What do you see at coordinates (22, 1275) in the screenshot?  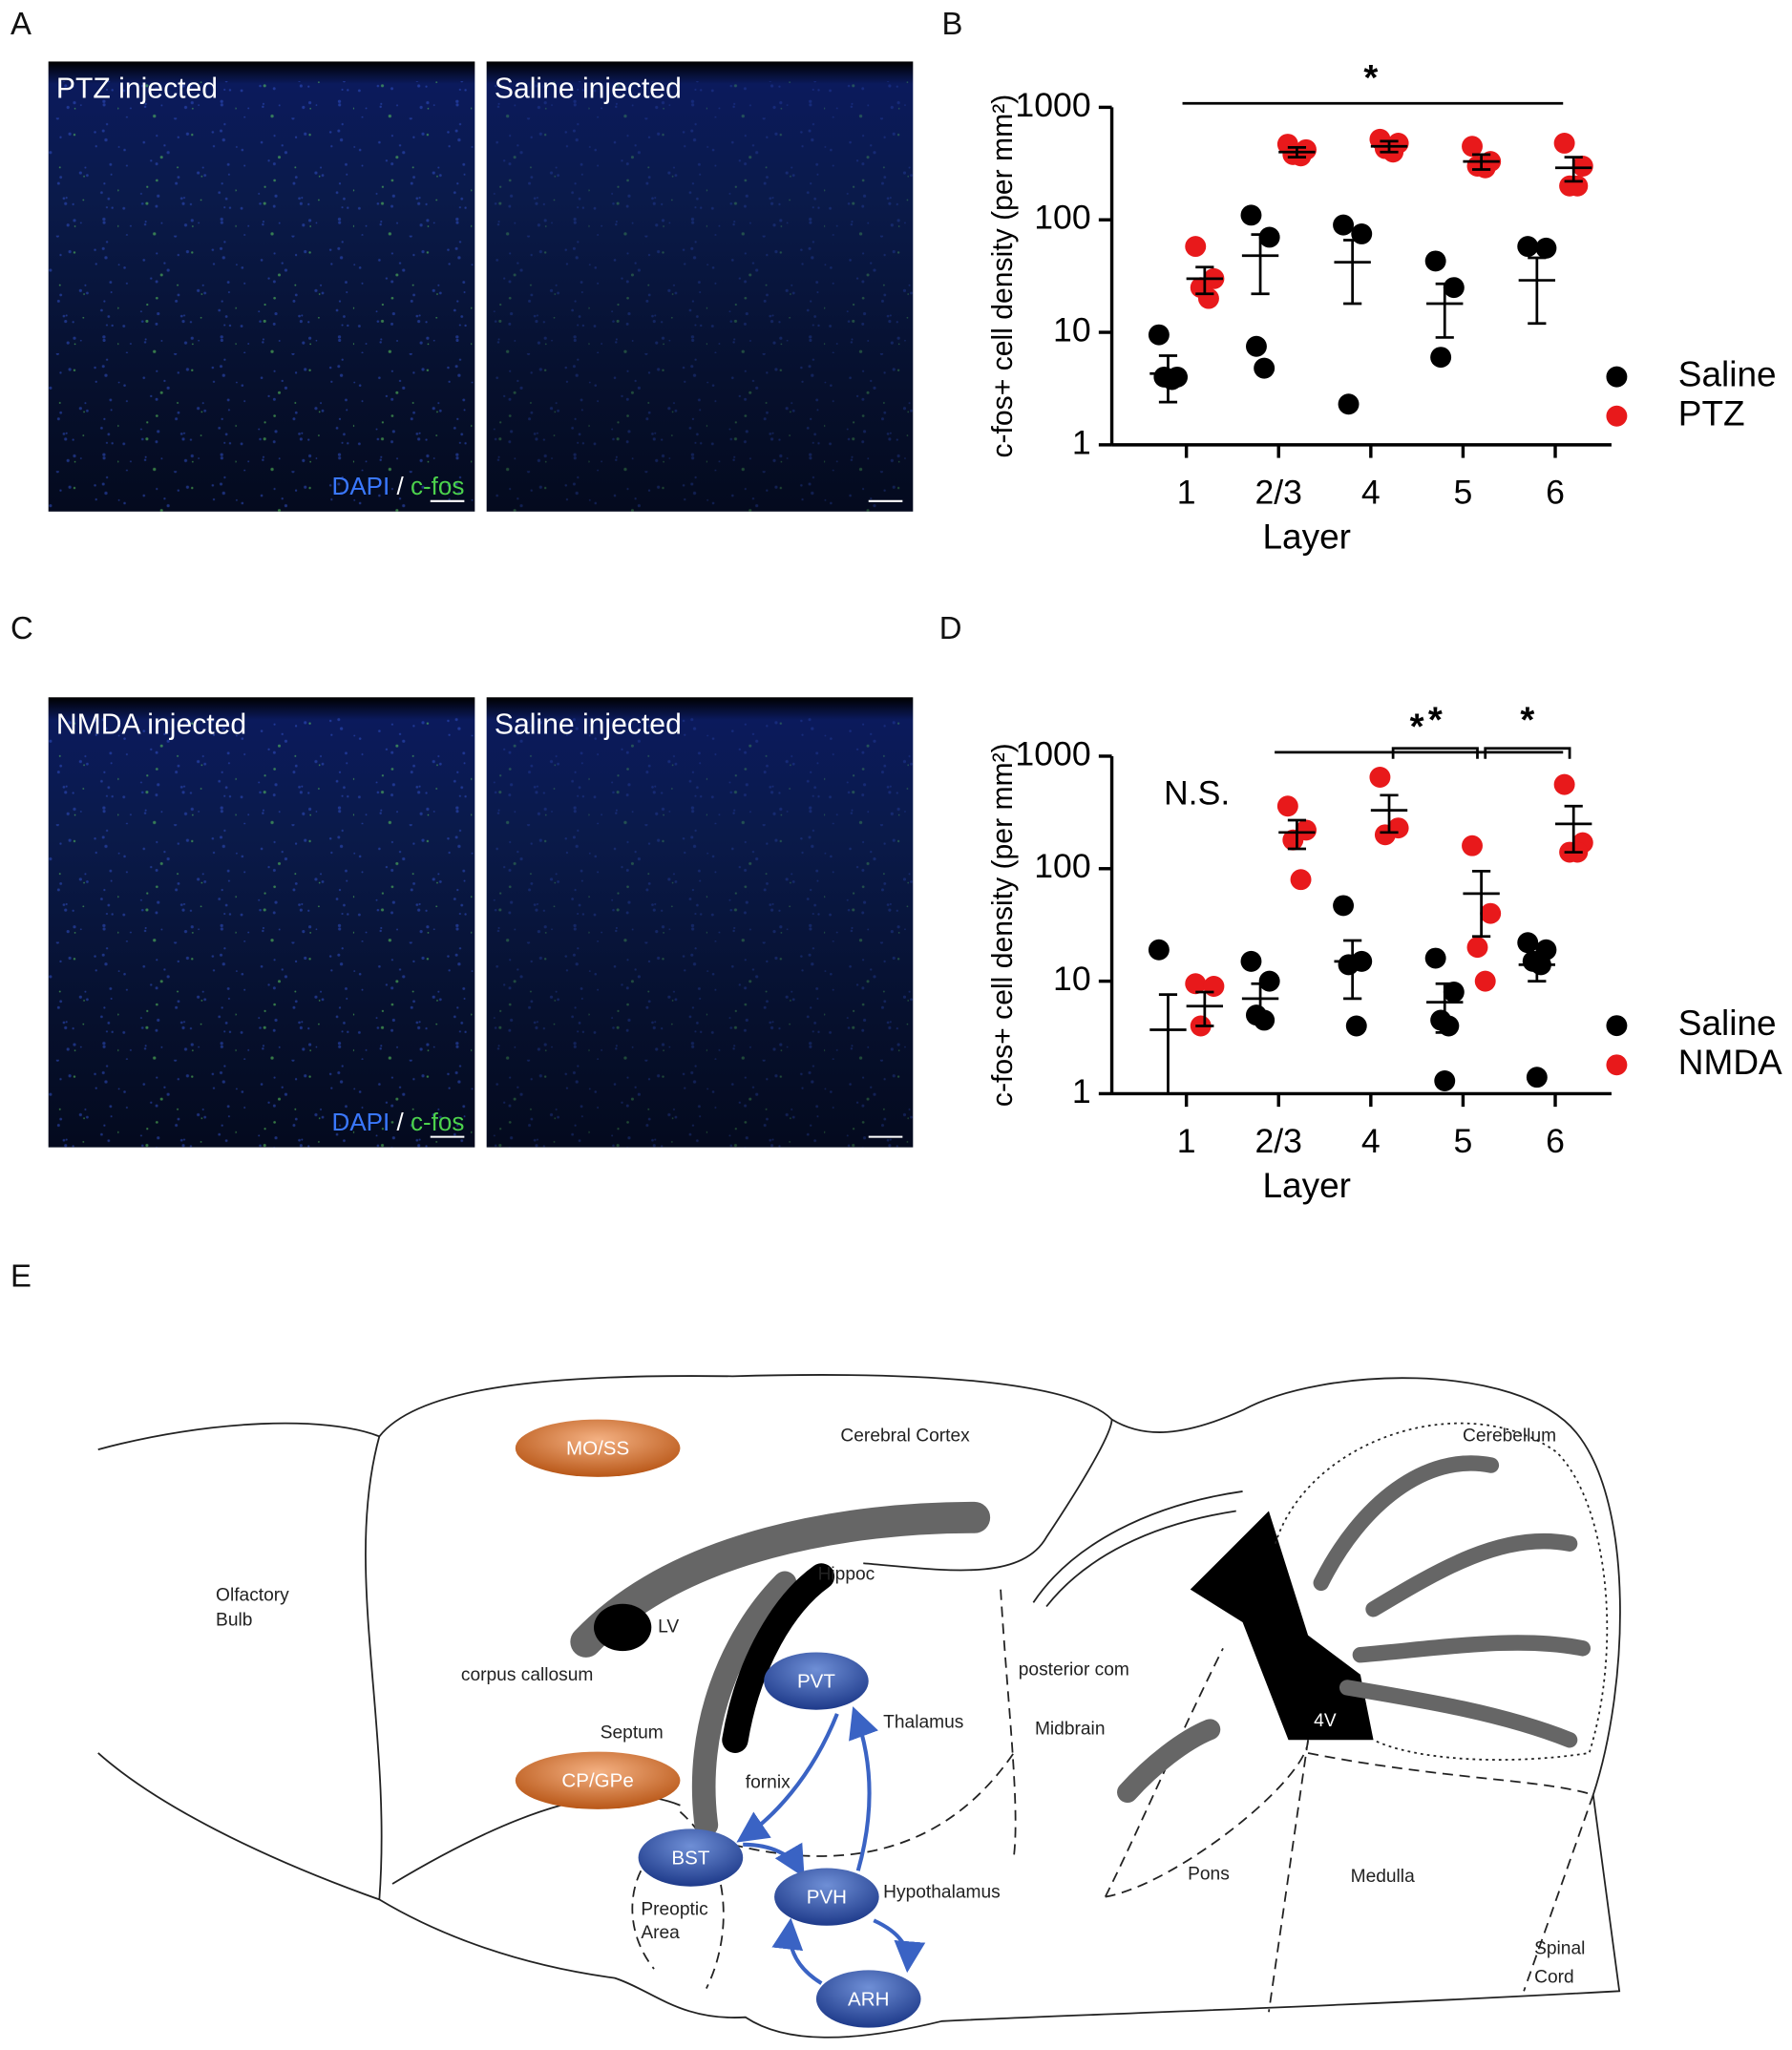 I see `panel-label: E` at bounding box center [22, 1275].